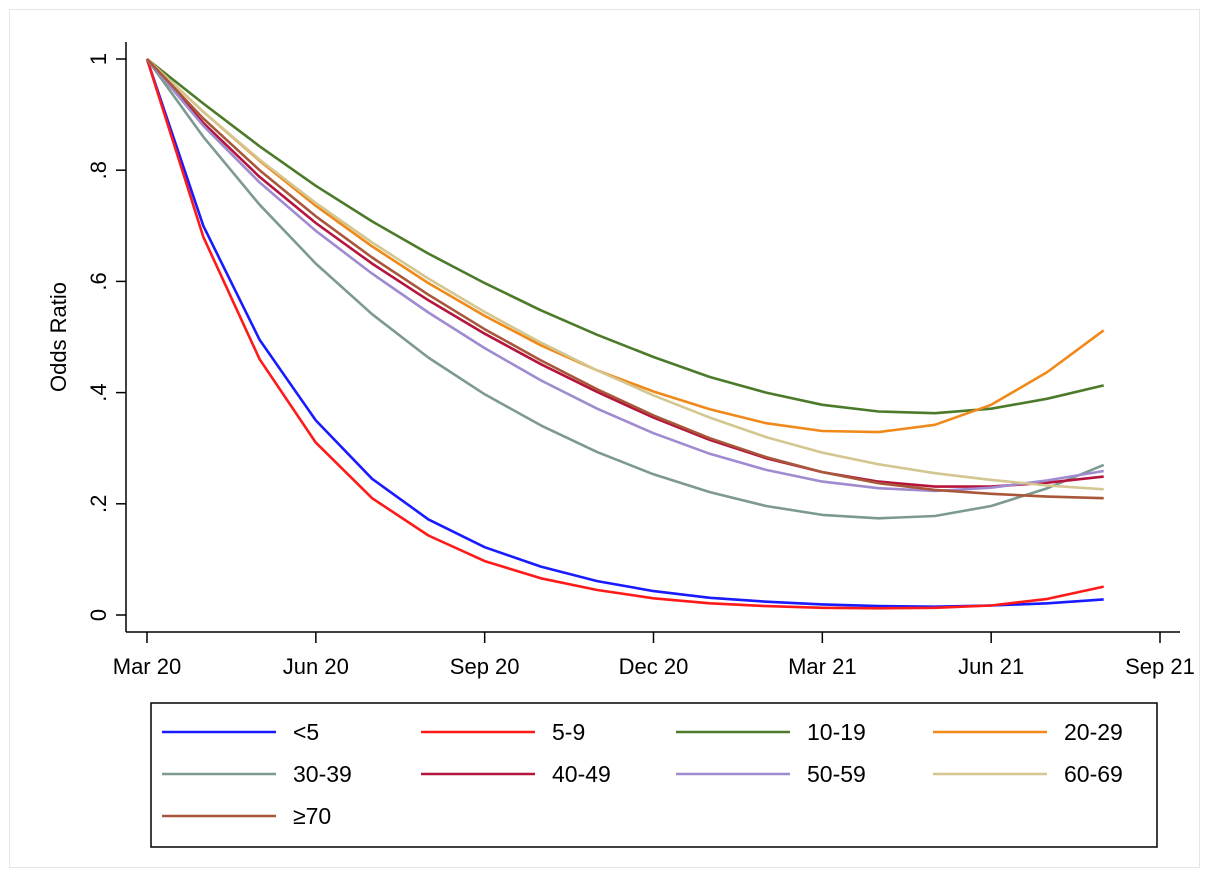 Image resolution: width=1211 pixels, height=877 pixels. I want to click on legend-label: 10-19, so click(836, 732).